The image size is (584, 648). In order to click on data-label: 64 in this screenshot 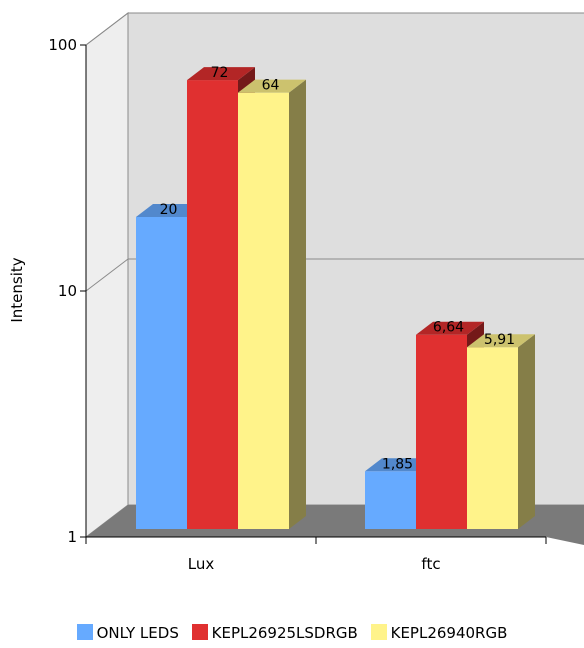, I will do `click(271, 86)`.